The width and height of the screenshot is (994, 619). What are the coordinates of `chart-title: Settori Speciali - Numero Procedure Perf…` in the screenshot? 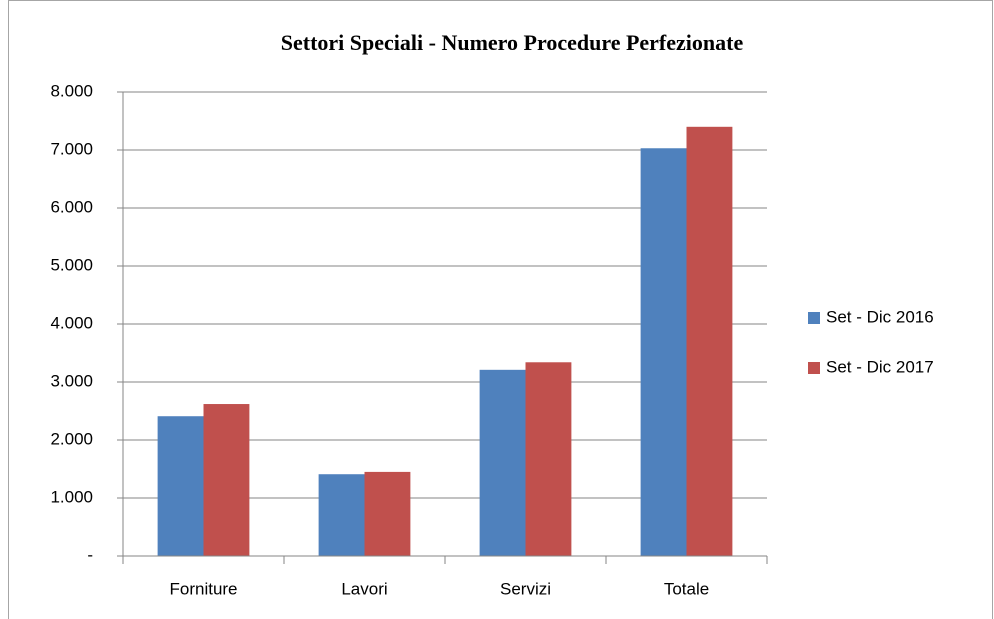 It's located at (512, 42).